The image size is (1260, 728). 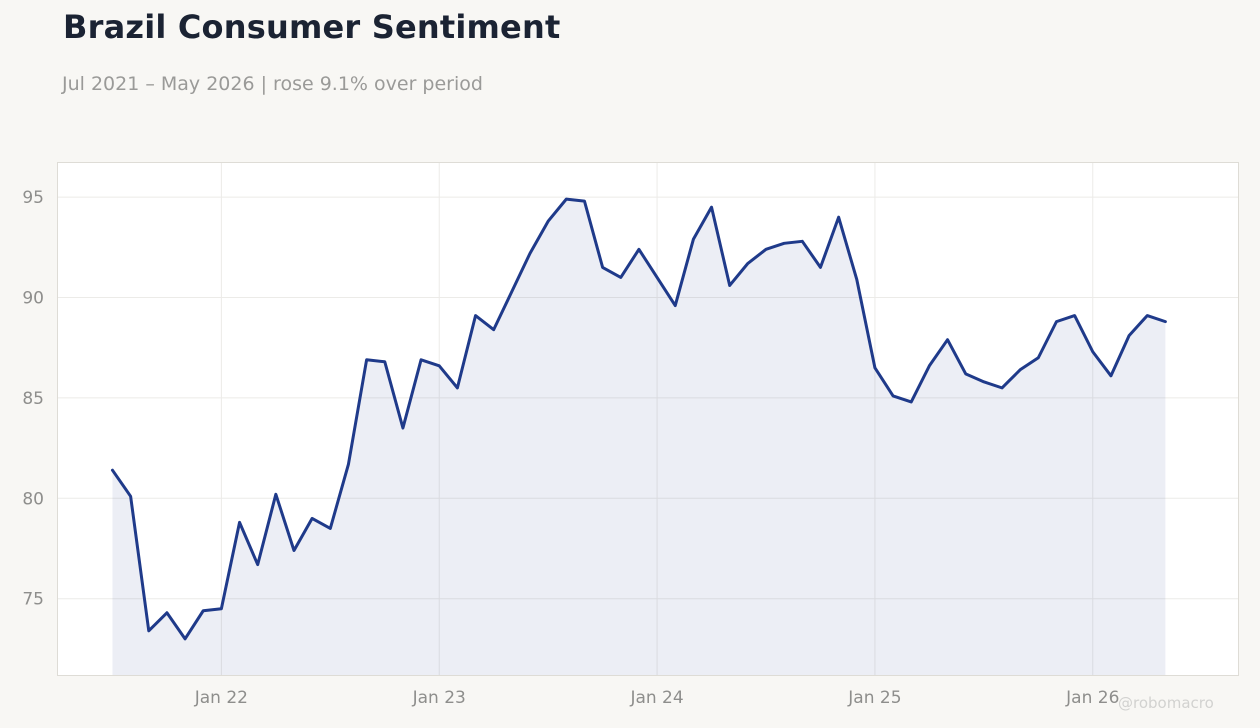 I want to click on y-tick-label: 90, so click(x=33, y=299).